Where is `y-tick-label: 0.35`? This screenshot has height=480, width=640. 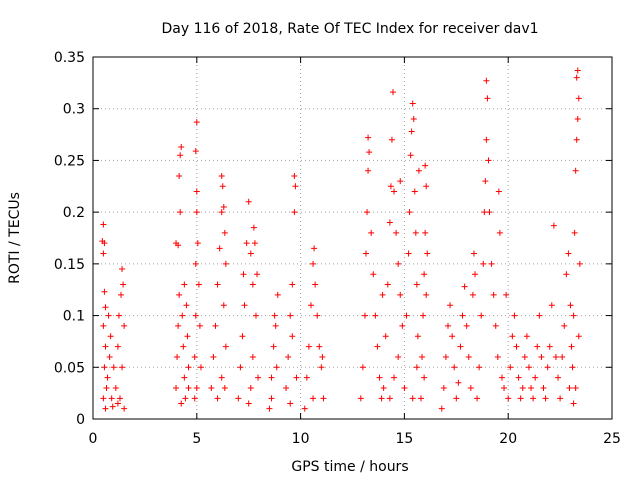 y-tick-label: 0.35 is located at coordinates (69, 58).